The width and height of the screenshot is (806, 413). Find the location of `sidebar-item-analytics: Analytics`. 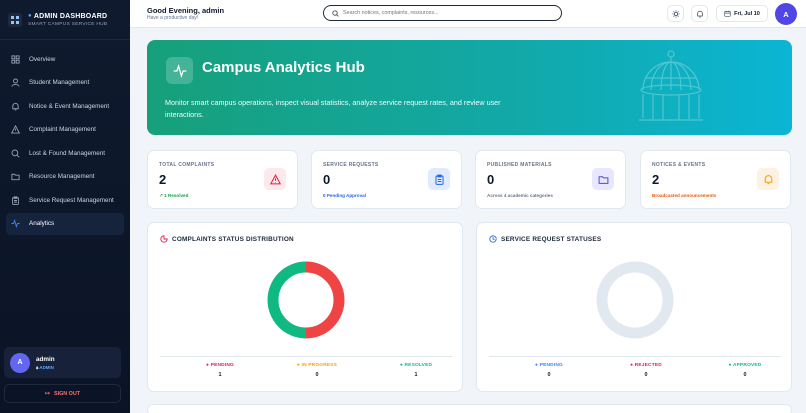

sidebar-item-analytics: Analytics is located at coordinates (65, 223).